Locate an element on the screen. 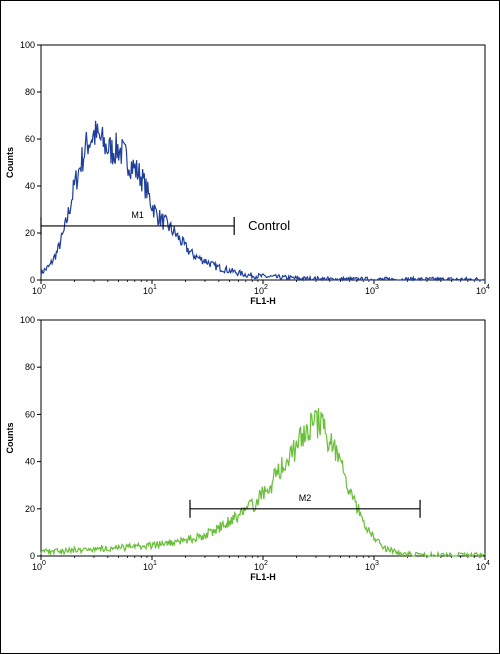 The height and width of the screenshot is (654, 500). x-ticks-top: 10⁰ 10¹ 10² 10³ 10⁴ is located at coordinates (261, 288).